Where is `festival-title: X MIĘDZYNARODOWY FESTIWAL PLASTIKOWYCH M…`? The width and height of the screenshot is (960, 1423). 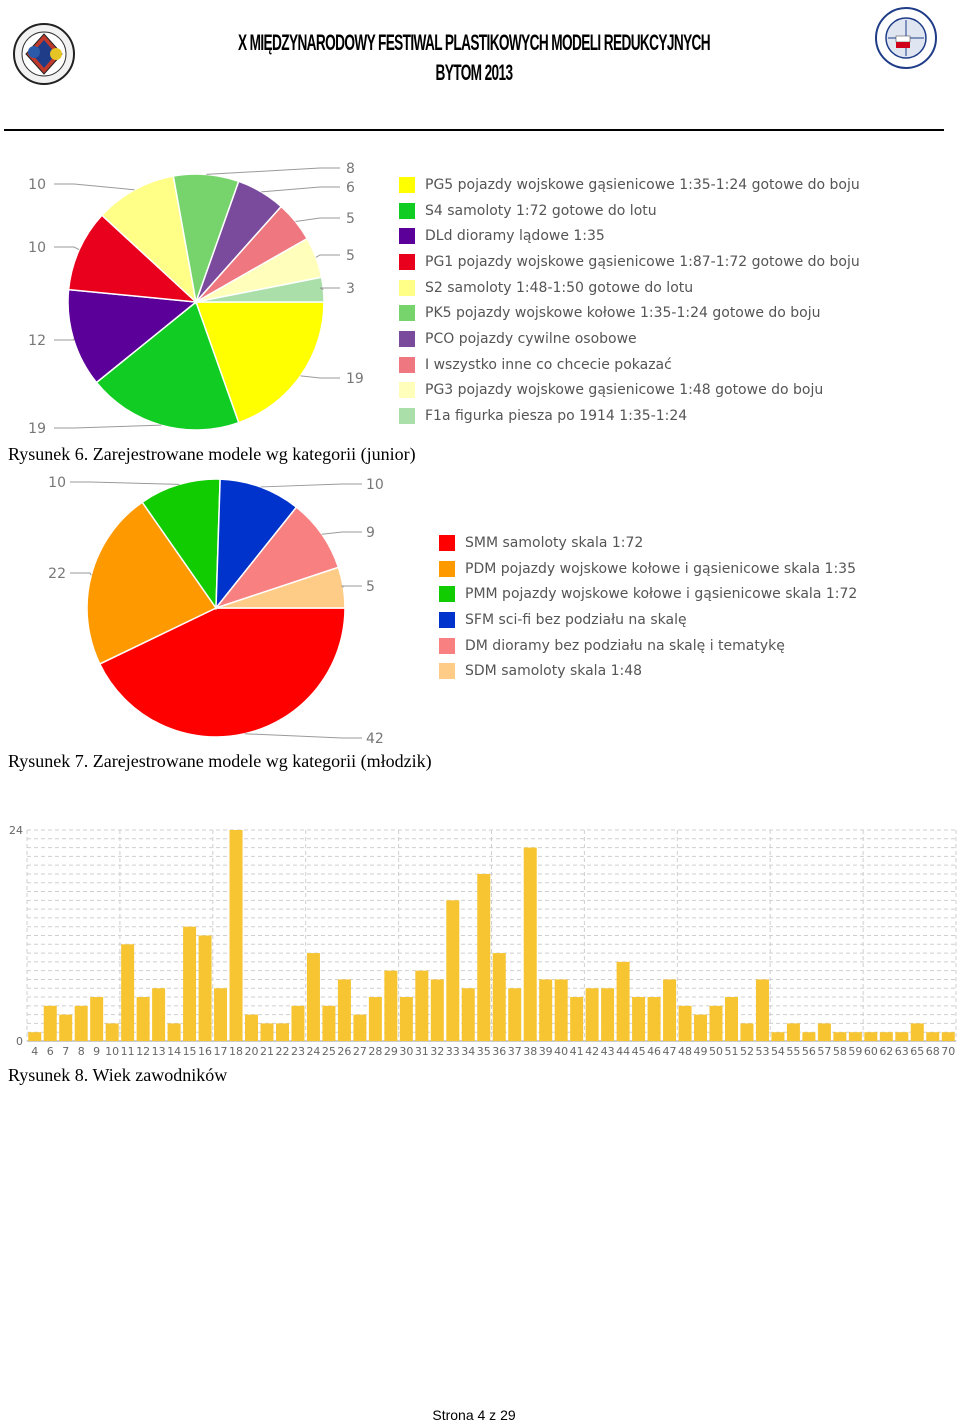 festival-title: X MIĘDZYNARODOWY FESTIWAL PLASTIKOWYCH M… is located at coordinates (474, 57).